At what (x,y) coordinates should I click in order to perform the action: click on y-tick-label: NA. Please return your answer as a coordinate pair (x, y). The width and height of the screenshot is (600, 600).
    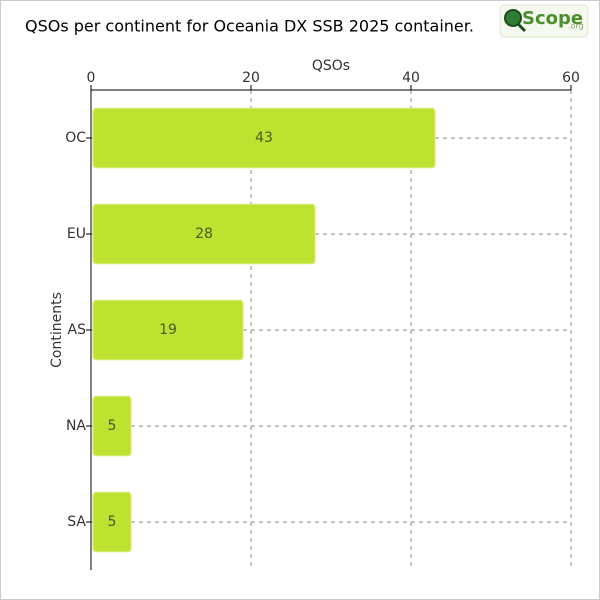
    Looking at the image, I should click on (76, 426).